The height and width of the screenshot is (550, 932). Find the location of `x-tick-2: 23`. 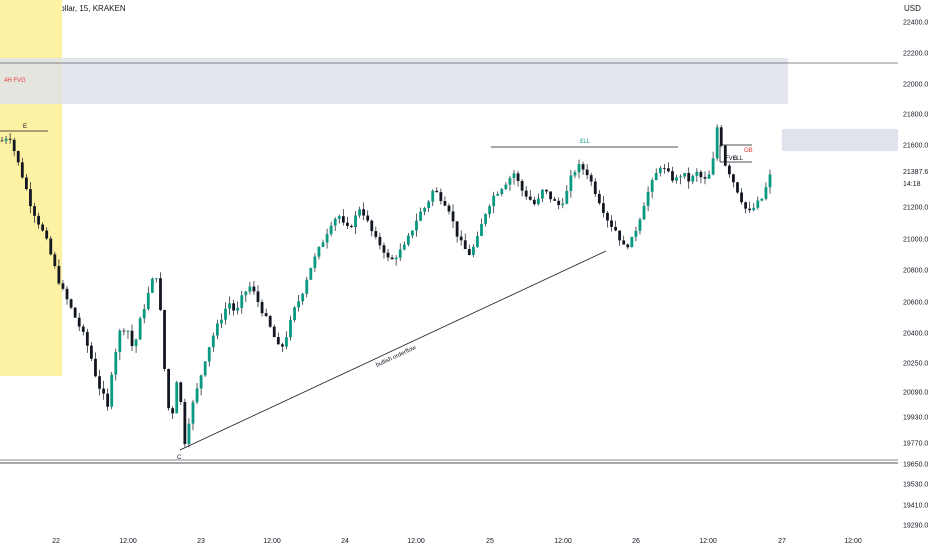

x-tick-2: 23 is located at coordinates (201, 541).